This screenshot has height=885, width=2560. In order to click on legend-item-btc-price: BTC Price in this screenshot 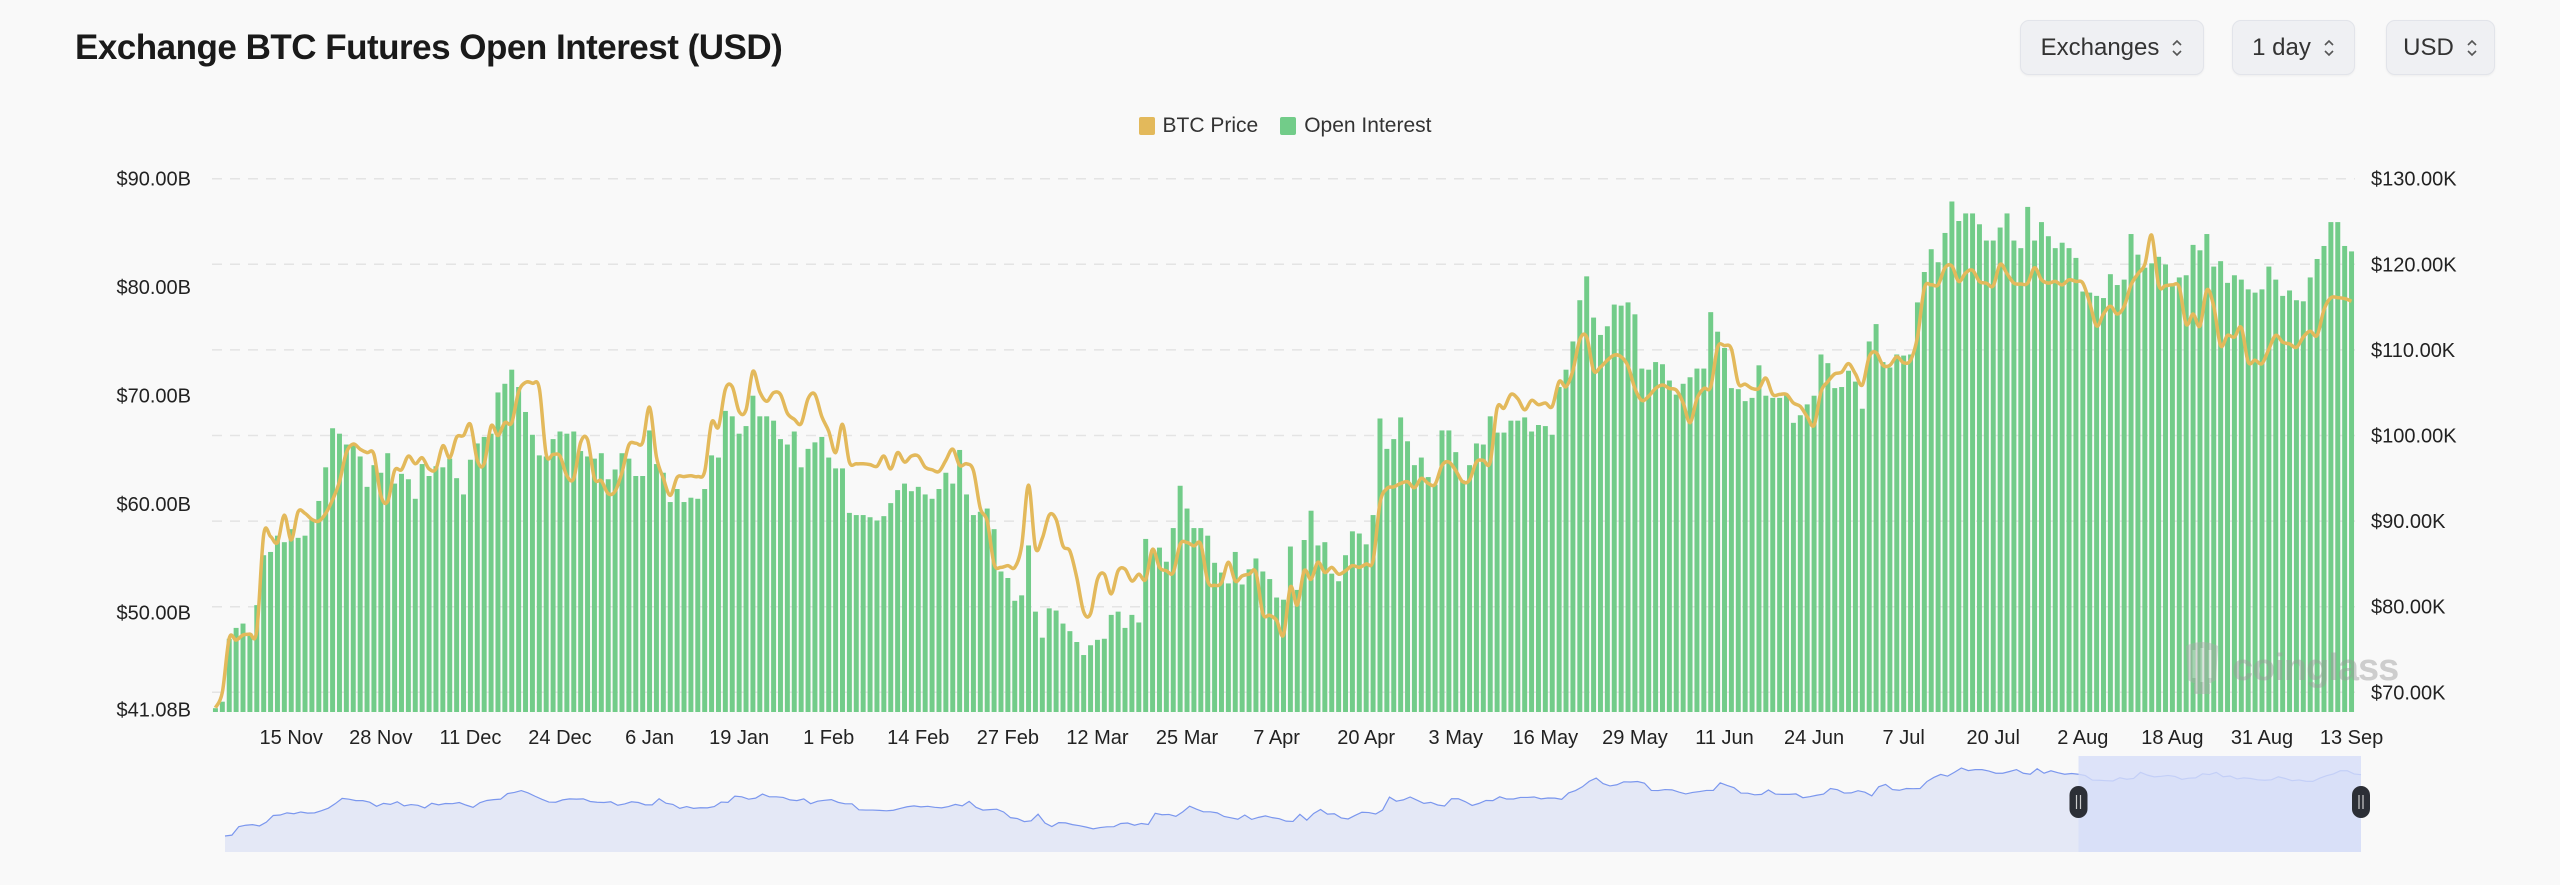, I will do `click(1198, 126)`.